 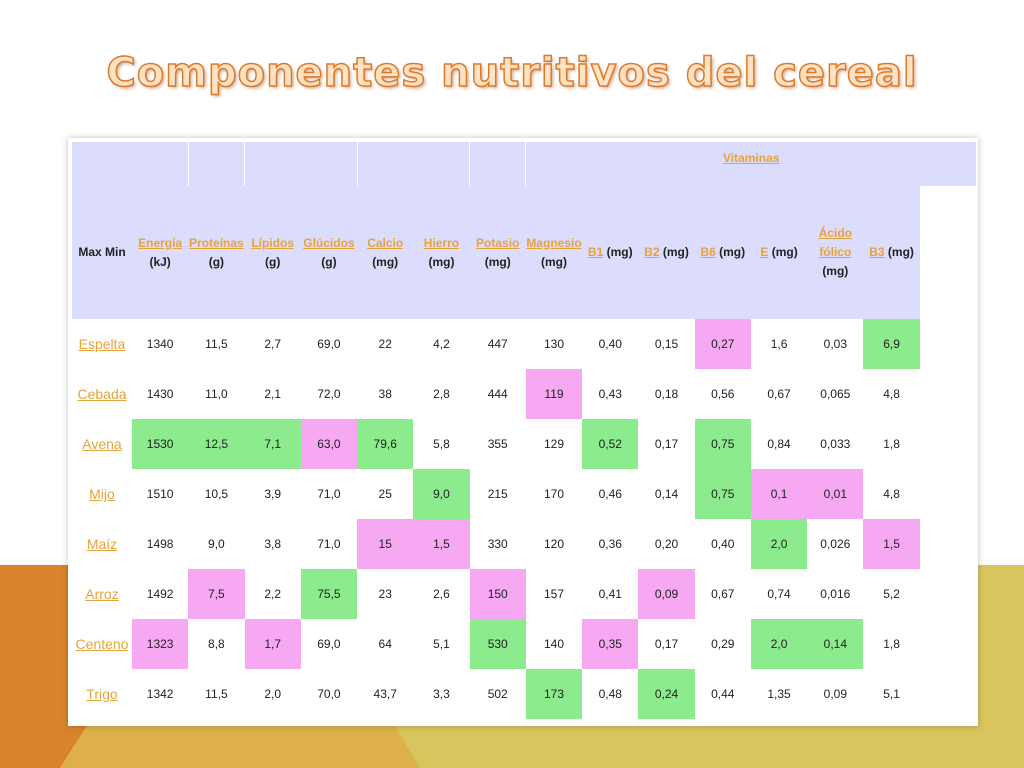 I want to click on max-value-cell: 12,5, so click(x=216, y=444).